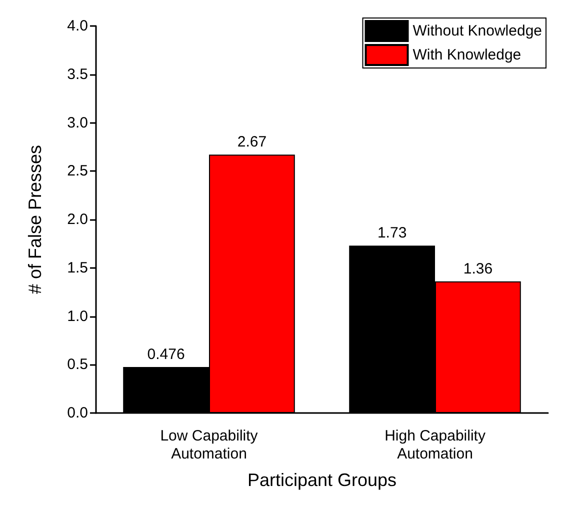 The width and height of the screenshot is (568, 506). What do you see at coordinates (77, 365) in the screenshot?
I see `y-tick-label: 0.5` at bounding box center [77, 365].